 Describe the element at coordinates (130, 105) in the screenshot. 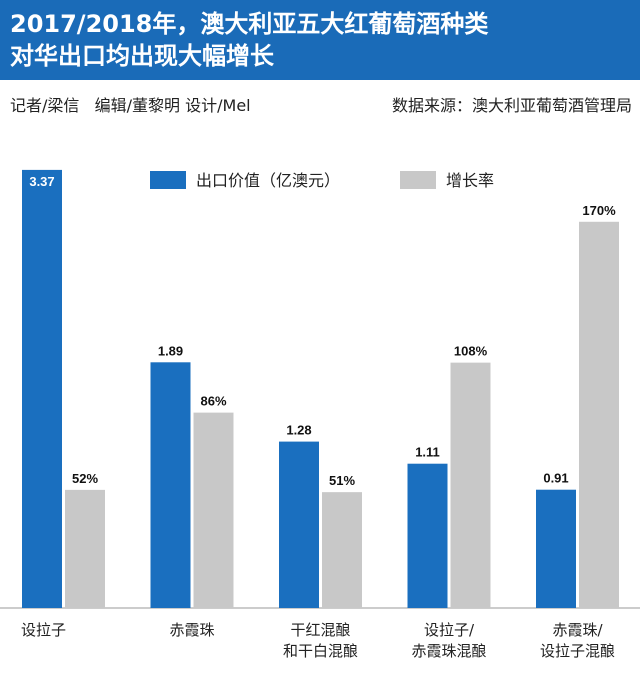

I see `credits: 记者/梁信 编辑/董黎明 设计/Mel` at that location.